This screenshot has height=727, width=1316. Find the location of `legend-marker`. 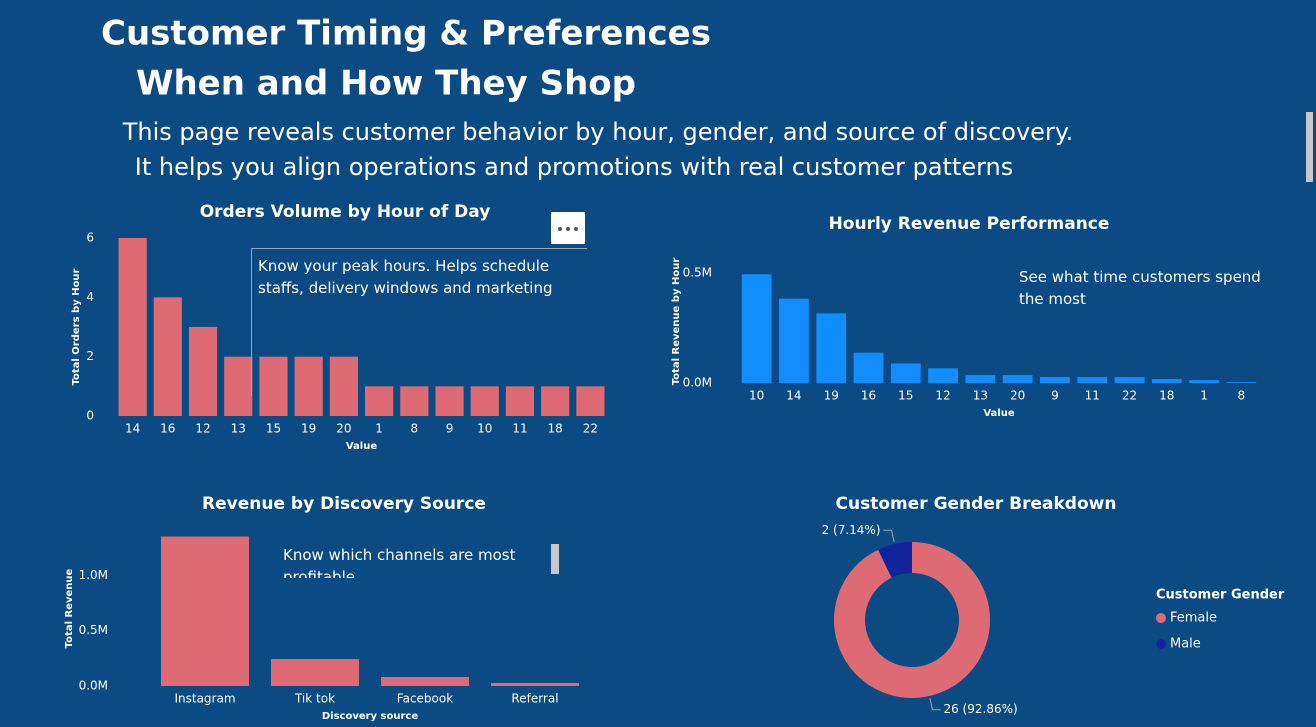

legend-marker is located at coordinates (1161, 644).